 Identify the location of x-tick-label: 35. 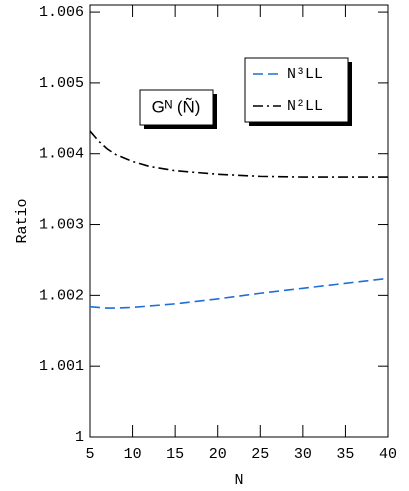
(345, 454).